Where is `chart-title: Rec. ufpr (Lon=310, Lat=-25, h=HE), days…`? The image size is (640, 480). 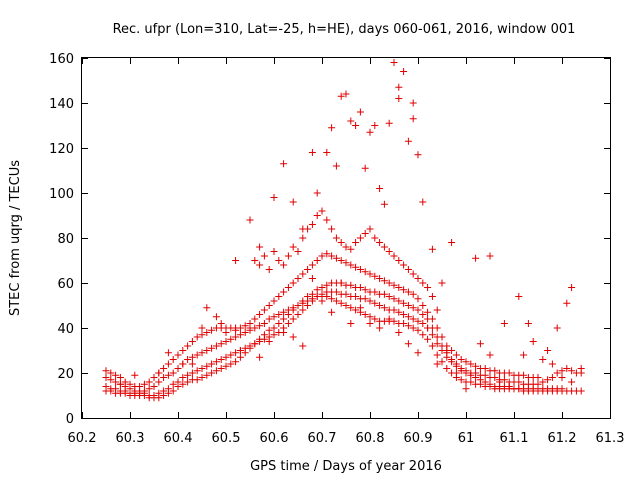 chart-title: Rec. ufpr (Lon=310, Lat=-25, h=HE), days… is located at coordinates (344, 29).